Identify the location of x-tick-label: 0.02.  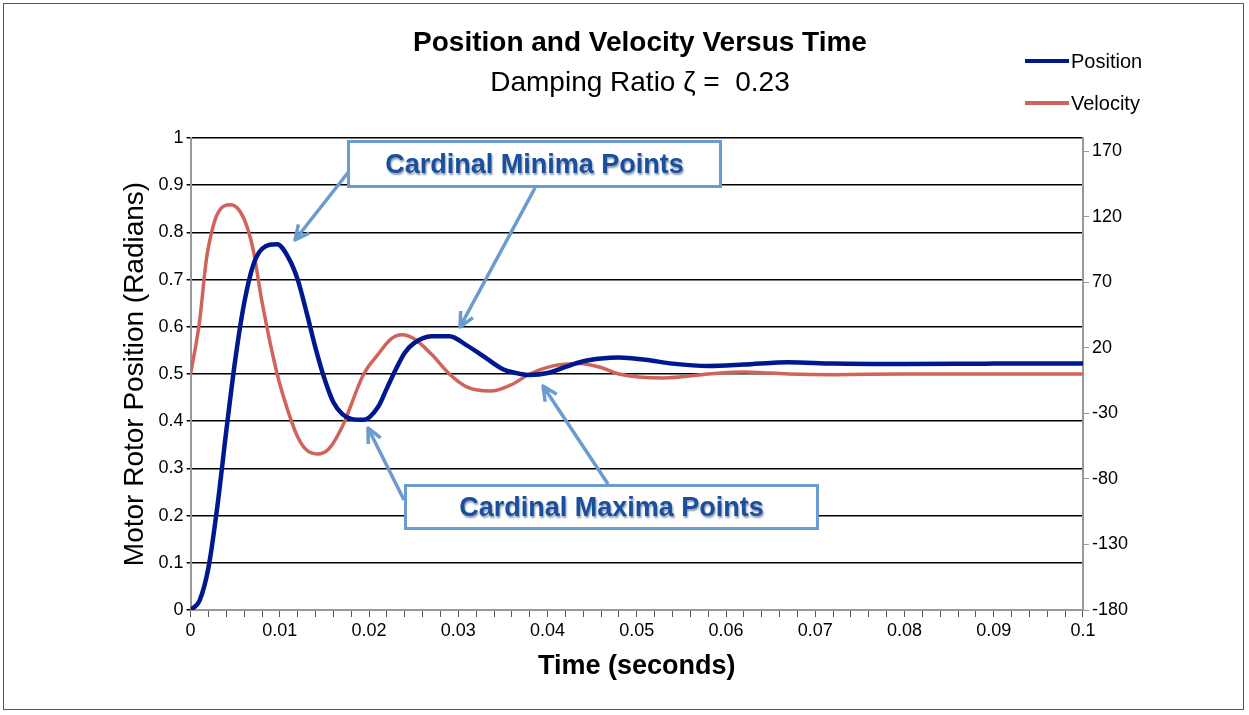
(369, 629).